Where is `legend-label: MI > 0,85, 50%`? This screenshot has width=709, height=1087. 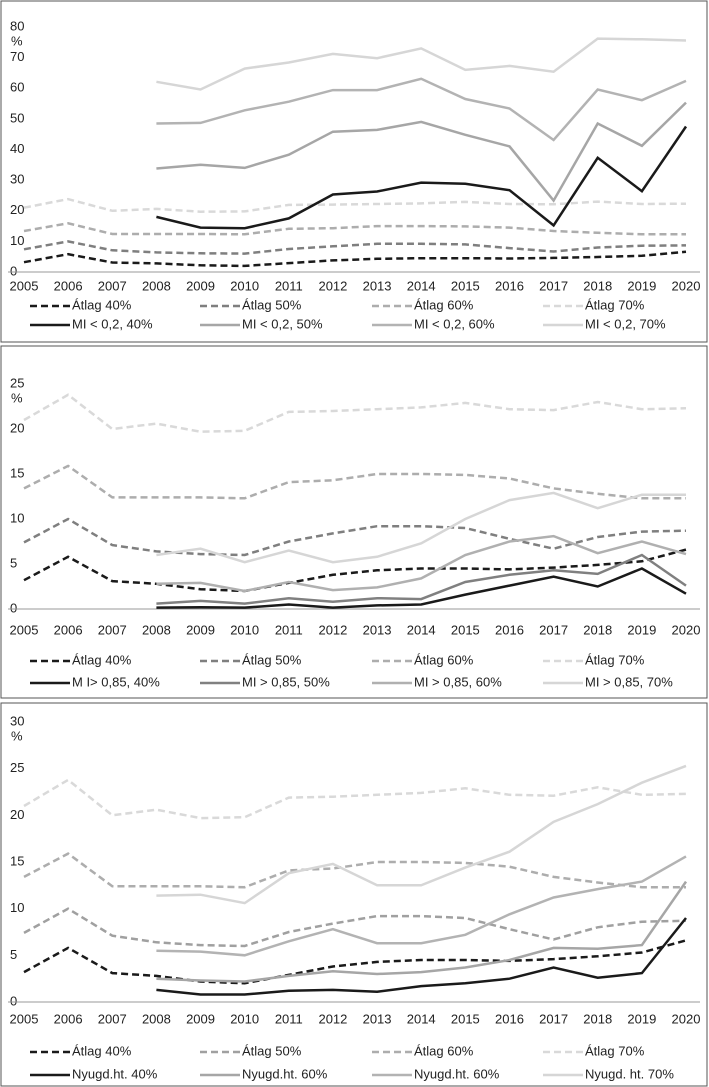 legend-label: MI > 0,85, 50% is located at coordinates (286, 681).